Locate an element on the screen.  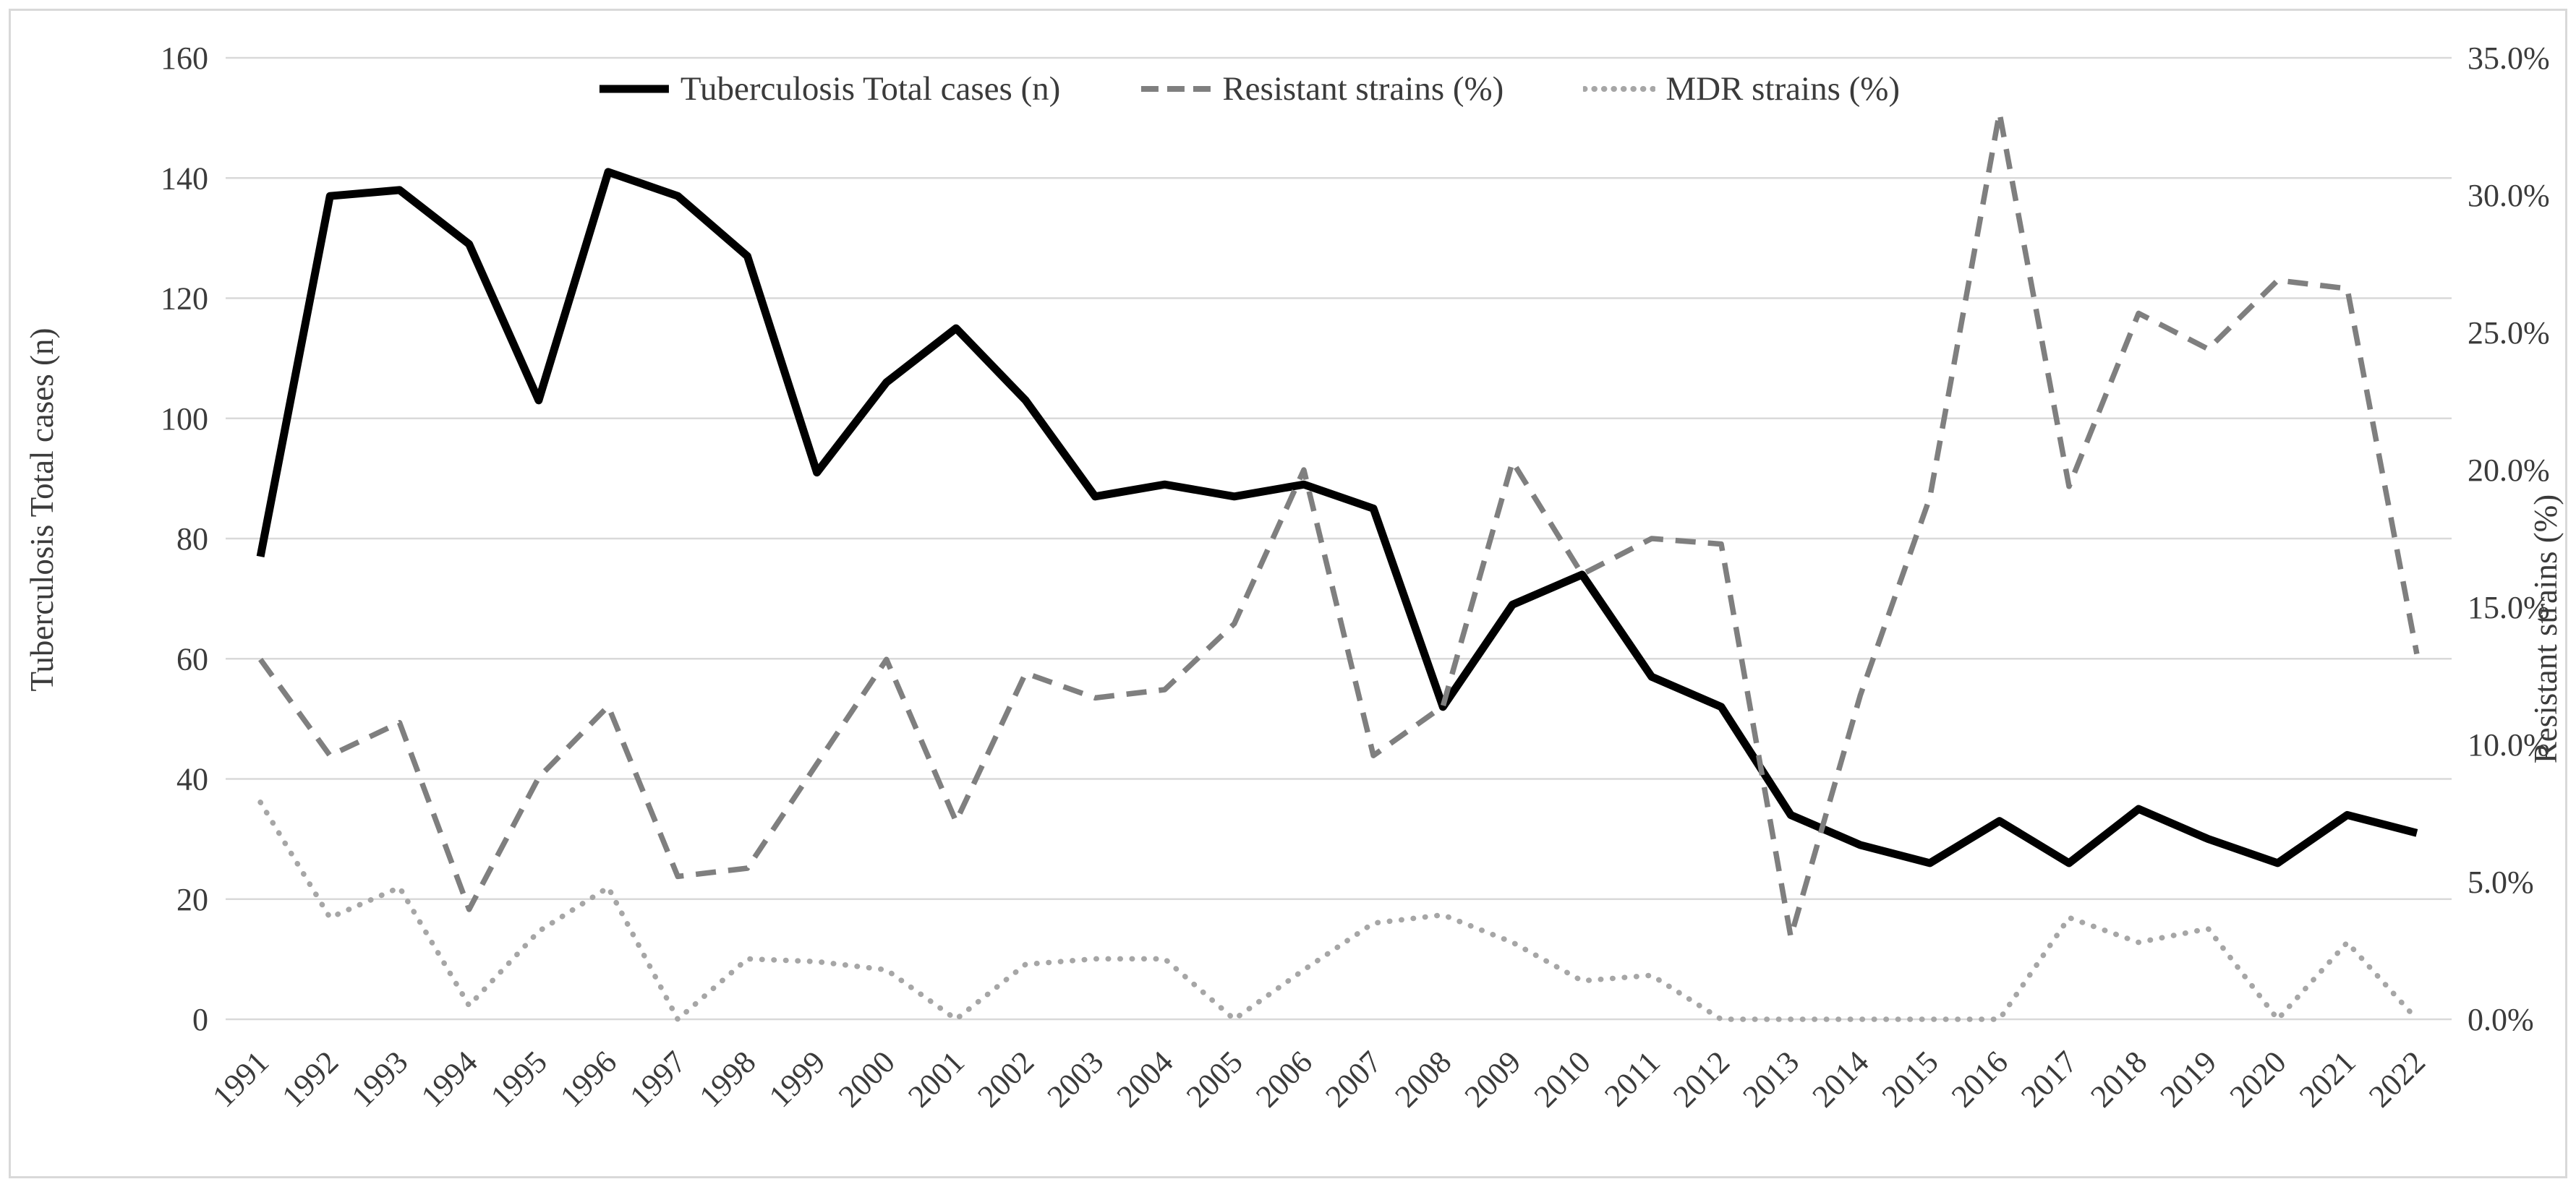
left-axis-tick-label: 0 is located at coordinates (200, 1019).